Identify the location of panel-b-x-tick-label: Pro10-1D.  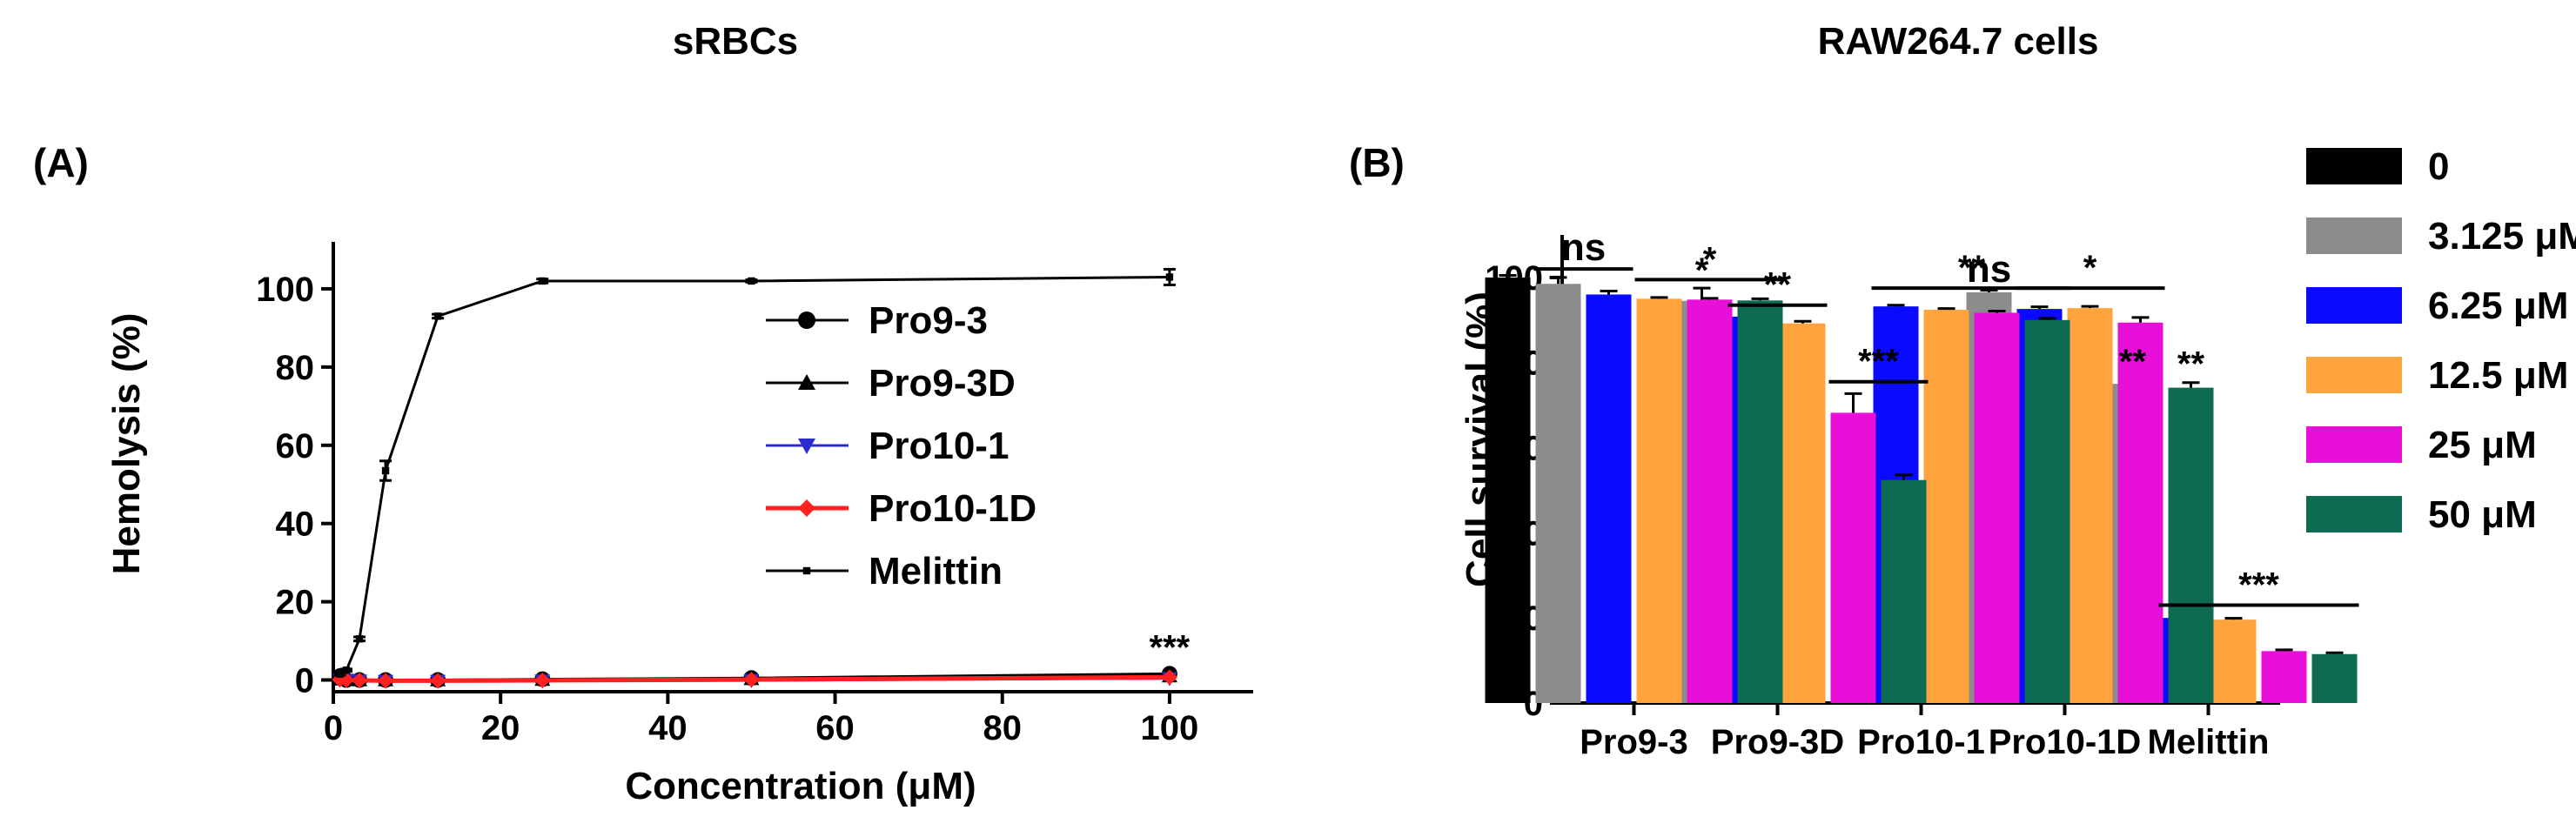
(2065, 742).